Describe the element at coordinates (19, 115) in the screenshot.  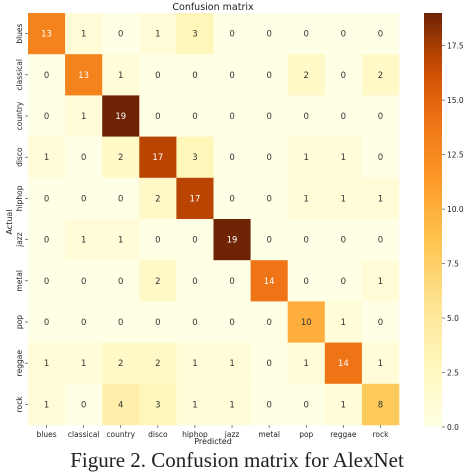
I see `y-tick-label: country` at that location.